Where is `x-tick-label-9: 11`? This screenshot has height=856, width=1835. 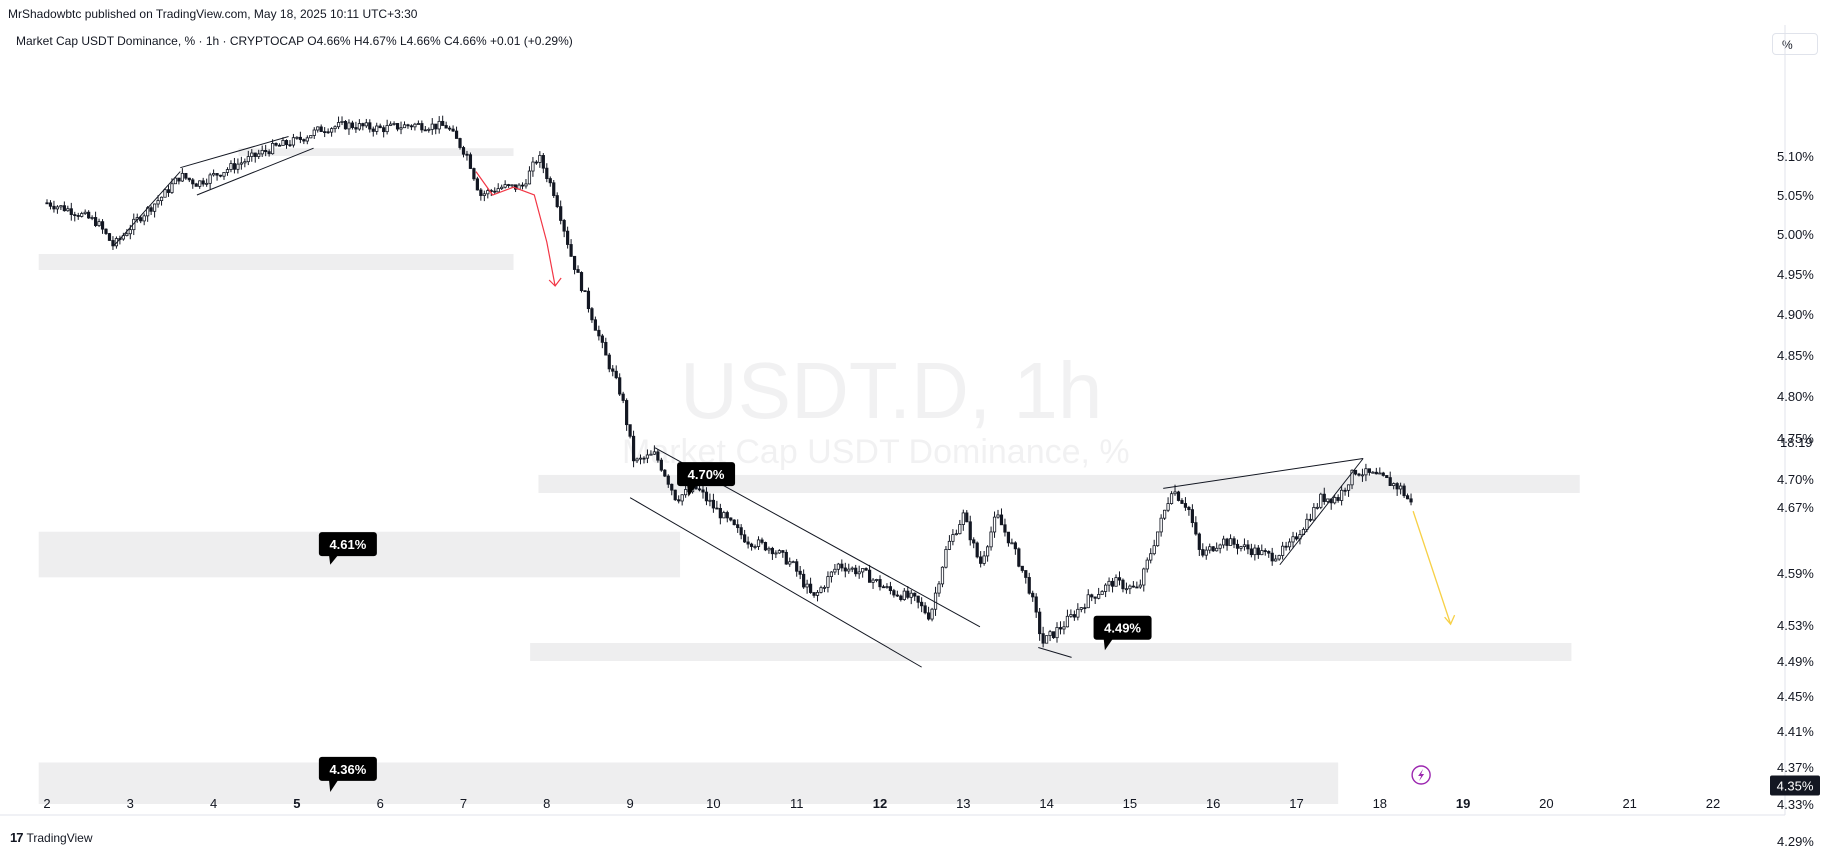 x-tick-label-9: 11 is located at coordinates (797, 803).